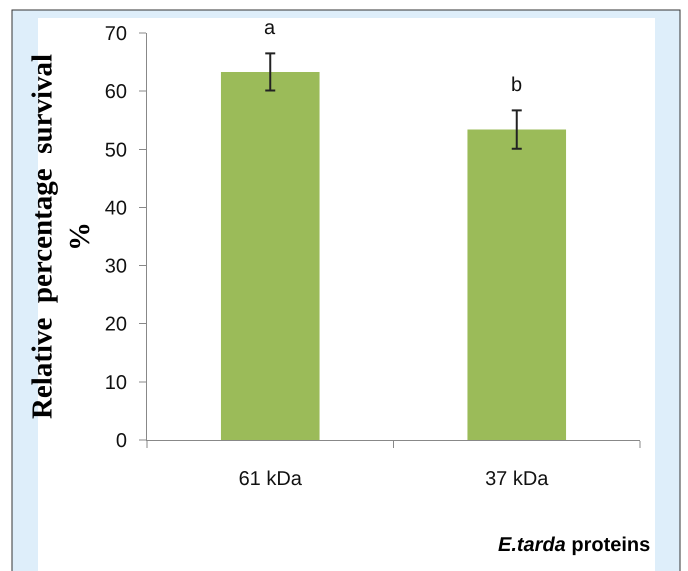 This screenshot has width=688, height=571. I want to click on x-tick-label: 37 kDa, so click(517, 479).